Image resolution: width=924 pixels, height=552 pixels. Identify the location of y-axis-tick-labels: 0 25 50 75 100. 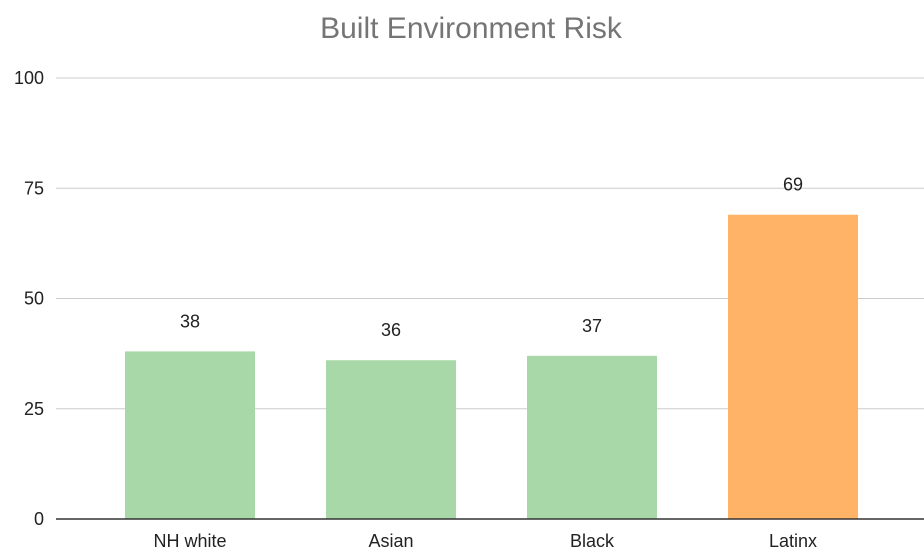
(29, 298).